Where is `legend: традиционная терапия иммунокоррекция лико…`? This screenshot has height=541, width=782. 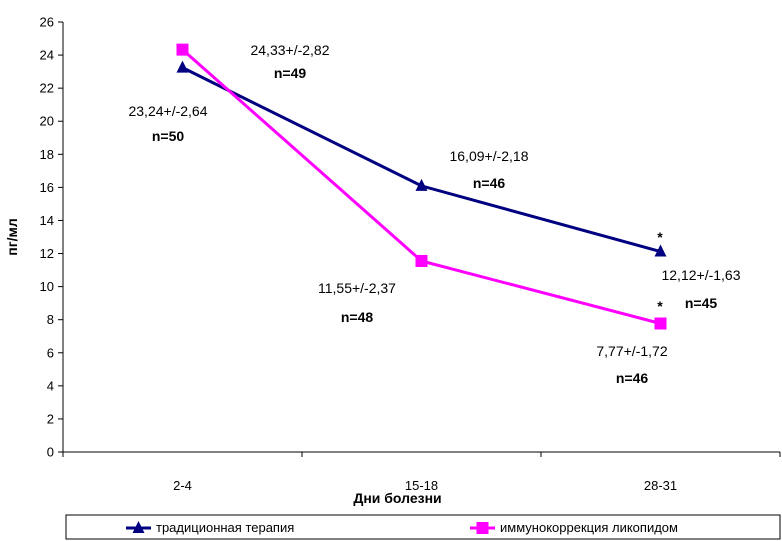
legend: традиционная терапия иммунокоррекция лико… is located at coordinates (423, 527).